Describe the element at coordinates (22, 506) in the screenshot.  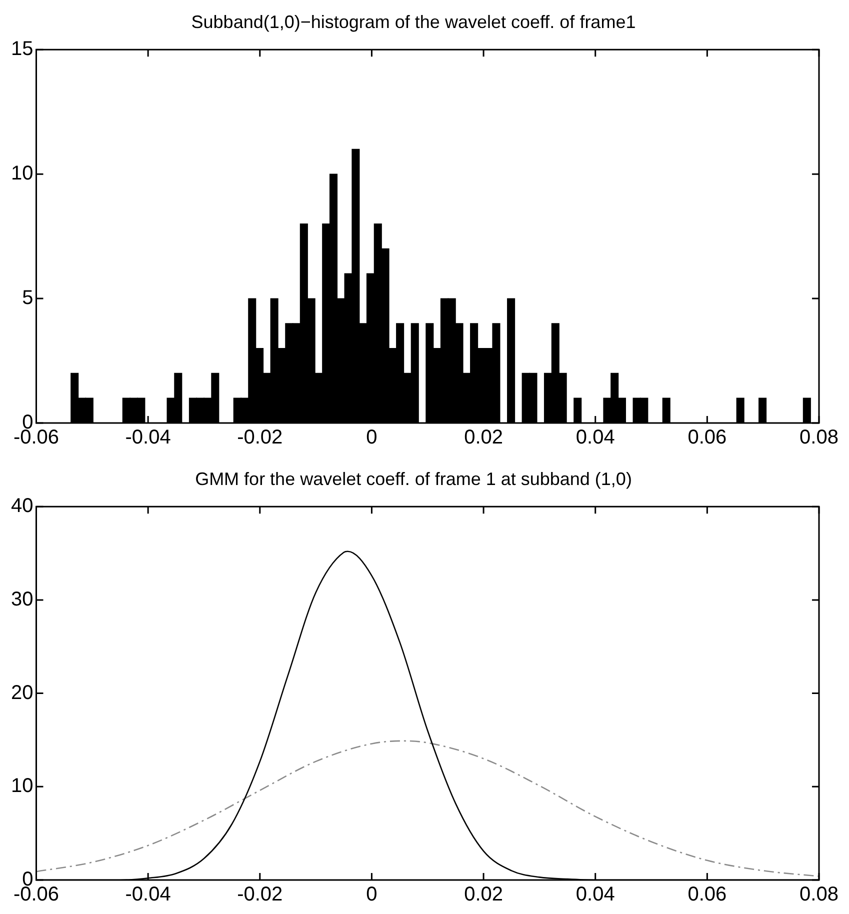
I see `y-tick-label: 40` at that location.